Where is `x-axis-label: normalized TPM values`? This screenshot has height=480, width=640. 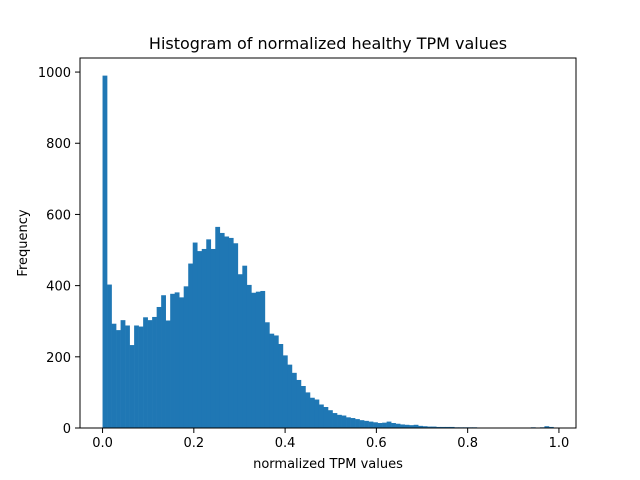 x-axis-label: normalized TPM values is located at coordinates (328, 464).